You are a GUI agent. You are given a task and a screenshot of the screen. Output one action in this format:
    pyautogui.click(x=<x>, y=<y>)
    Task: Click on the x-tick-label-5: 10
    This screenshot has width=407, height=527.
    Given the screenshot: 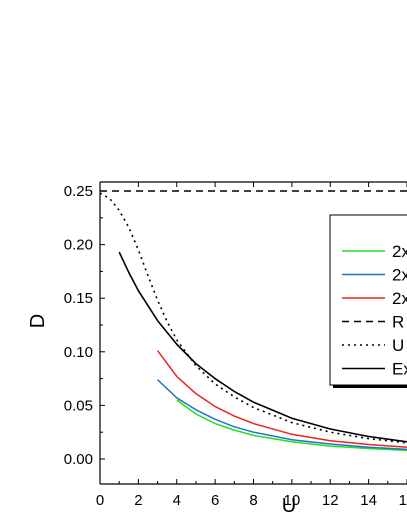 What is the action you would take?
    pyautogui.click(x=292, y=500)
    